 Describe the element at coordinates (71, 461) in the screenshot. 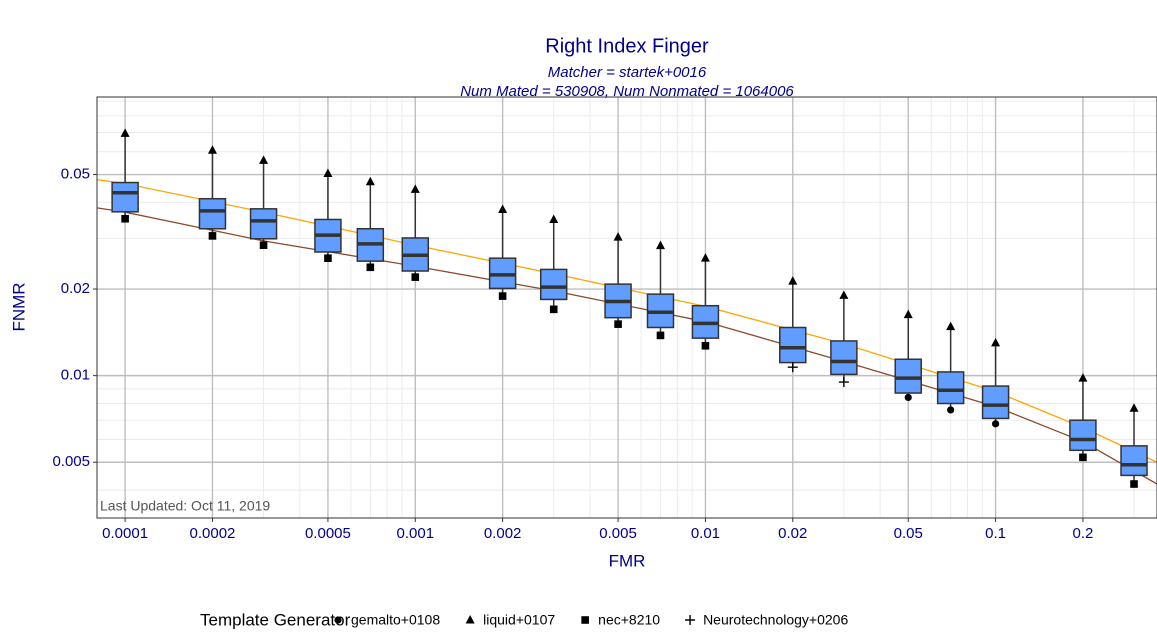

I see `y-tick-label: 0.005` at that location.